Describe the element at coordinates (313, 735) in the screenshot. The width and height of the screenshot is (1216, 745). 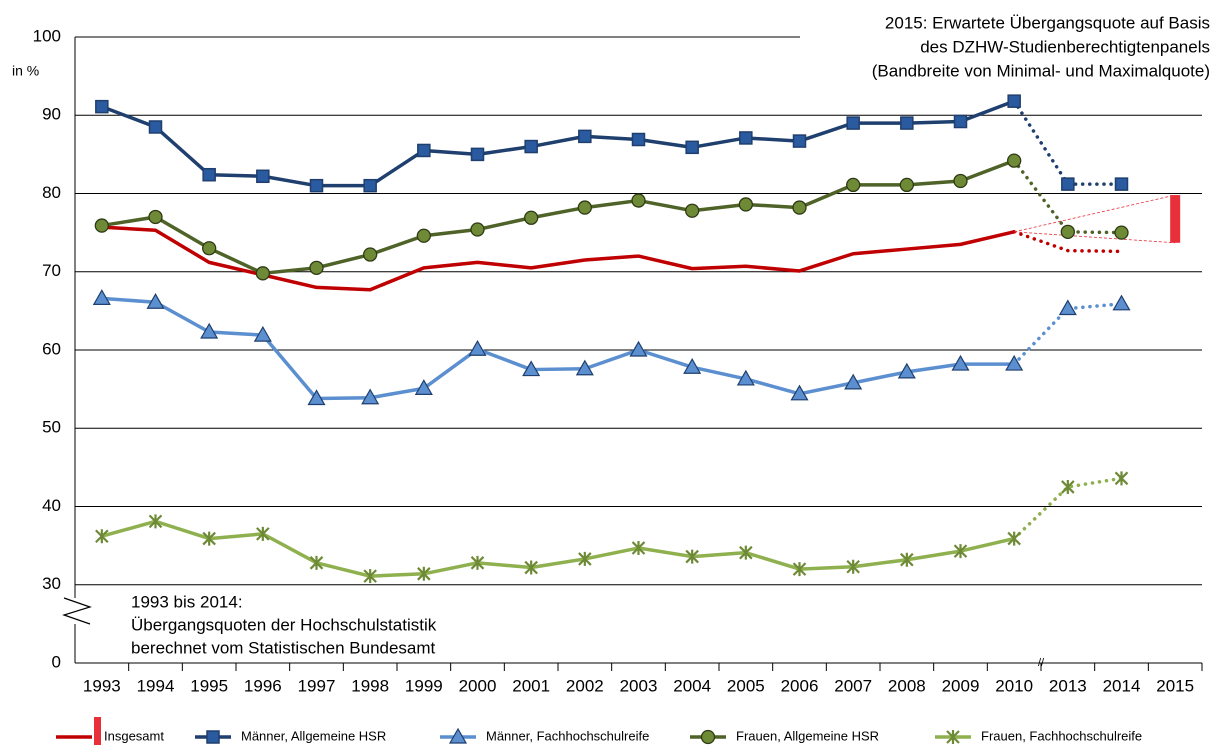
I see `legend-label: Männer, Allgemeine HSR` at that location.